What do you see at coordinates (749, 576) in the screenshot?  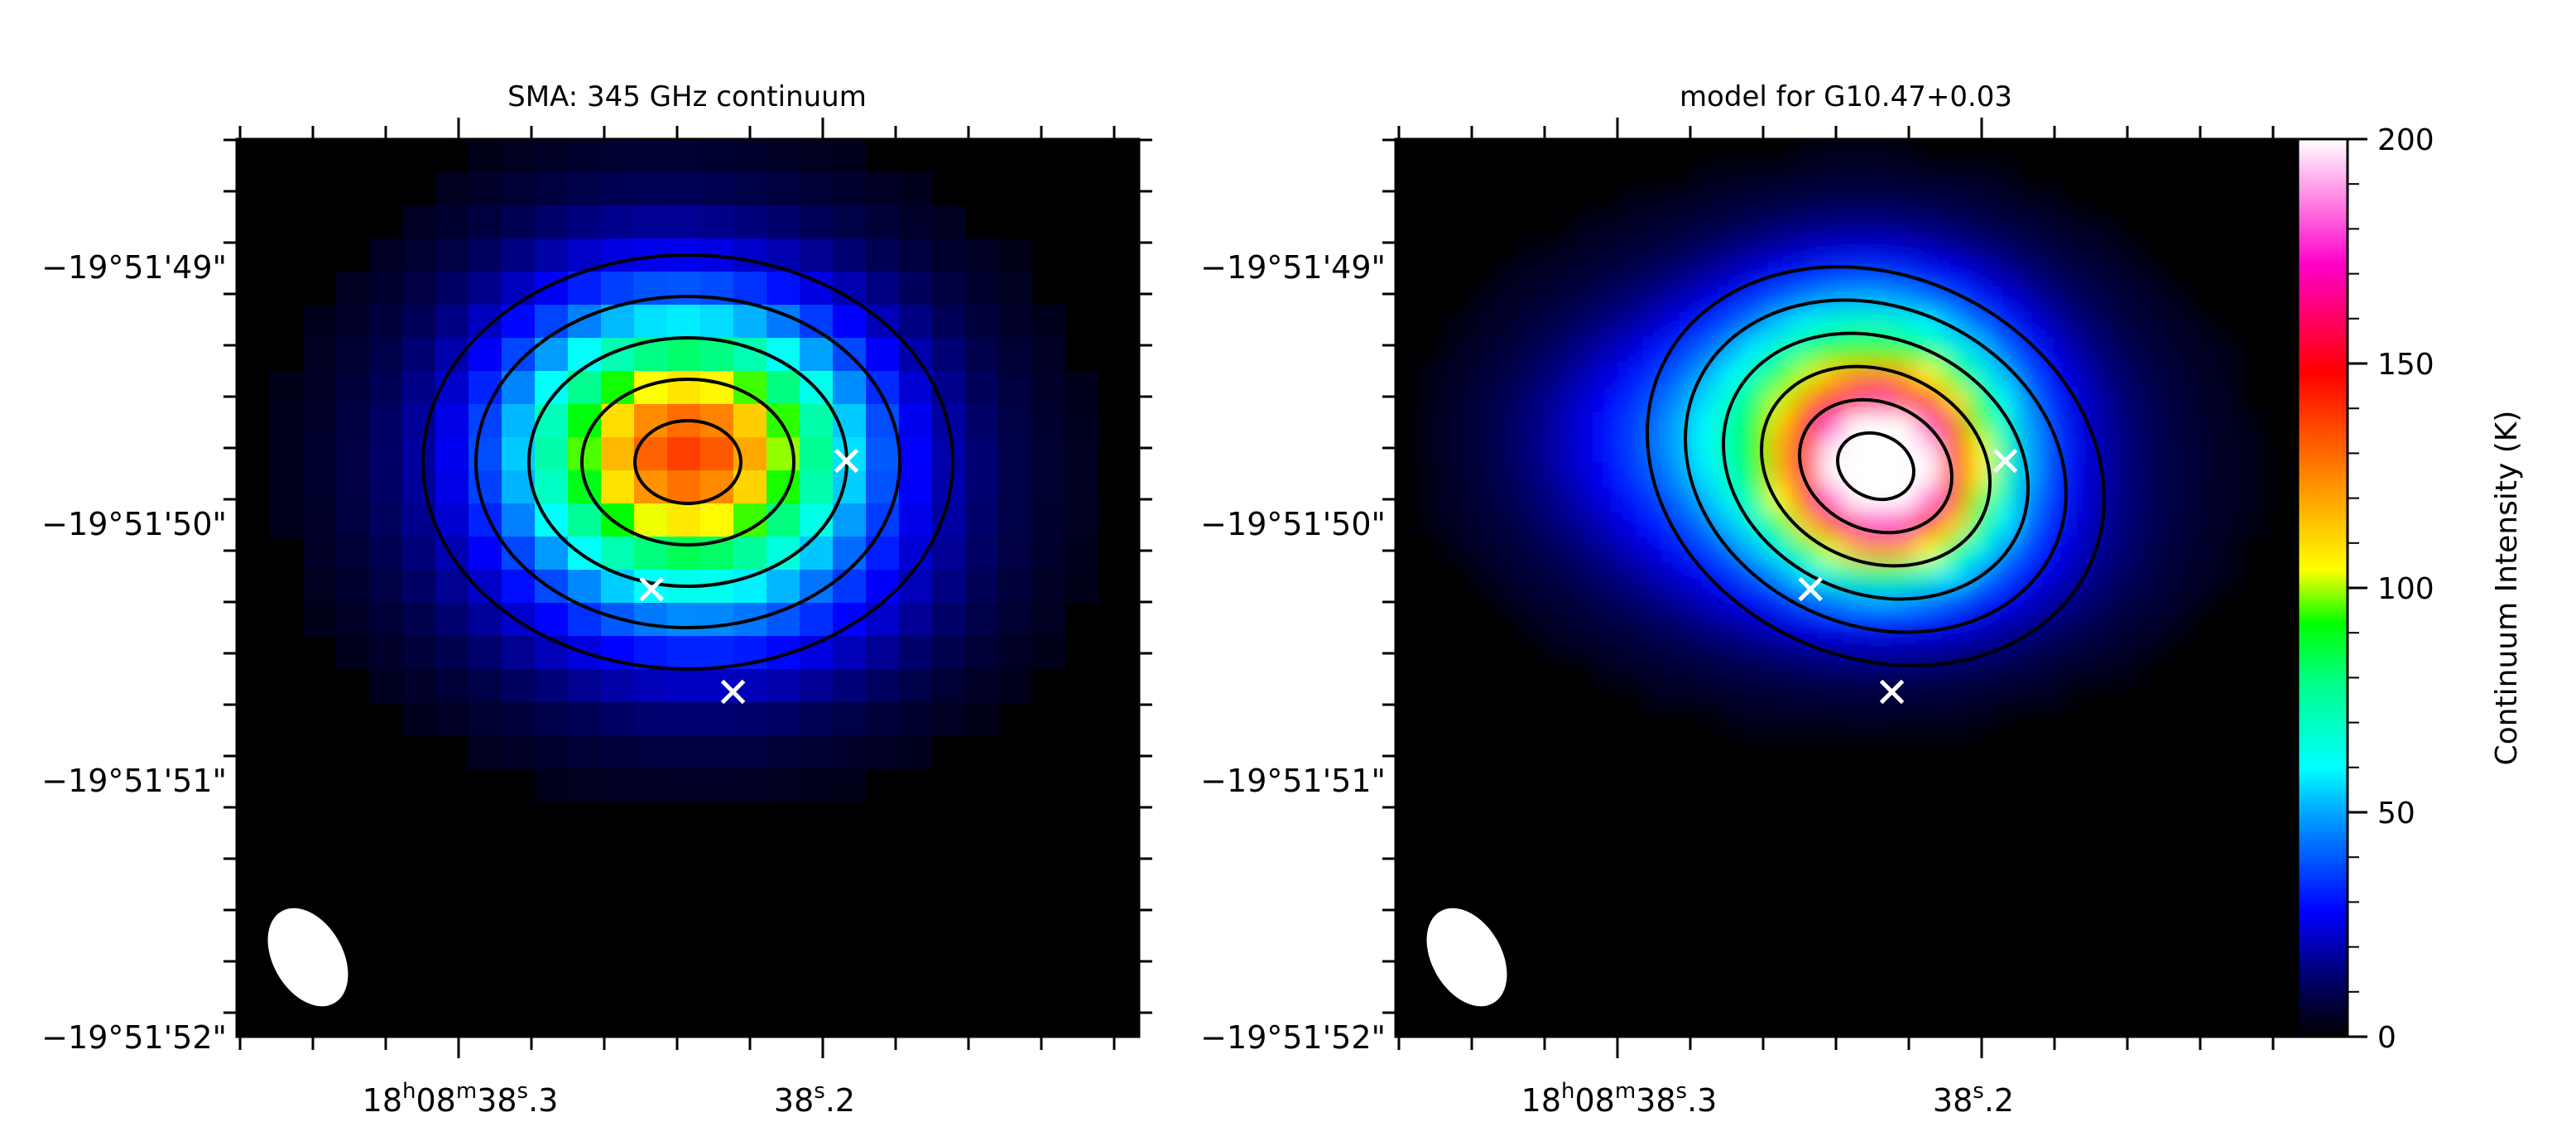 I see `left-markers` at bounding box center [749, 576].